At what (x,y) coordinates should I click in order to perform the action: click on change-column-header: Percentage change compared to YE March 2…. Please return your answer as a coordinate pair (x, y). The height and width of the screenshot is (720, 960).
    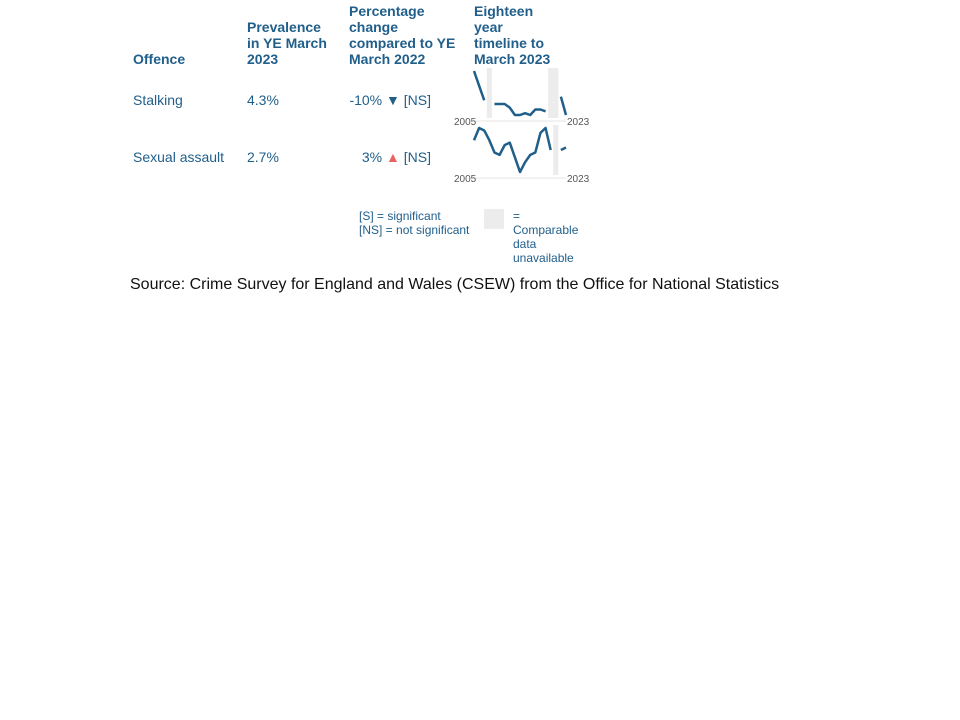
    Looking at the image, I should click on (402, 35).